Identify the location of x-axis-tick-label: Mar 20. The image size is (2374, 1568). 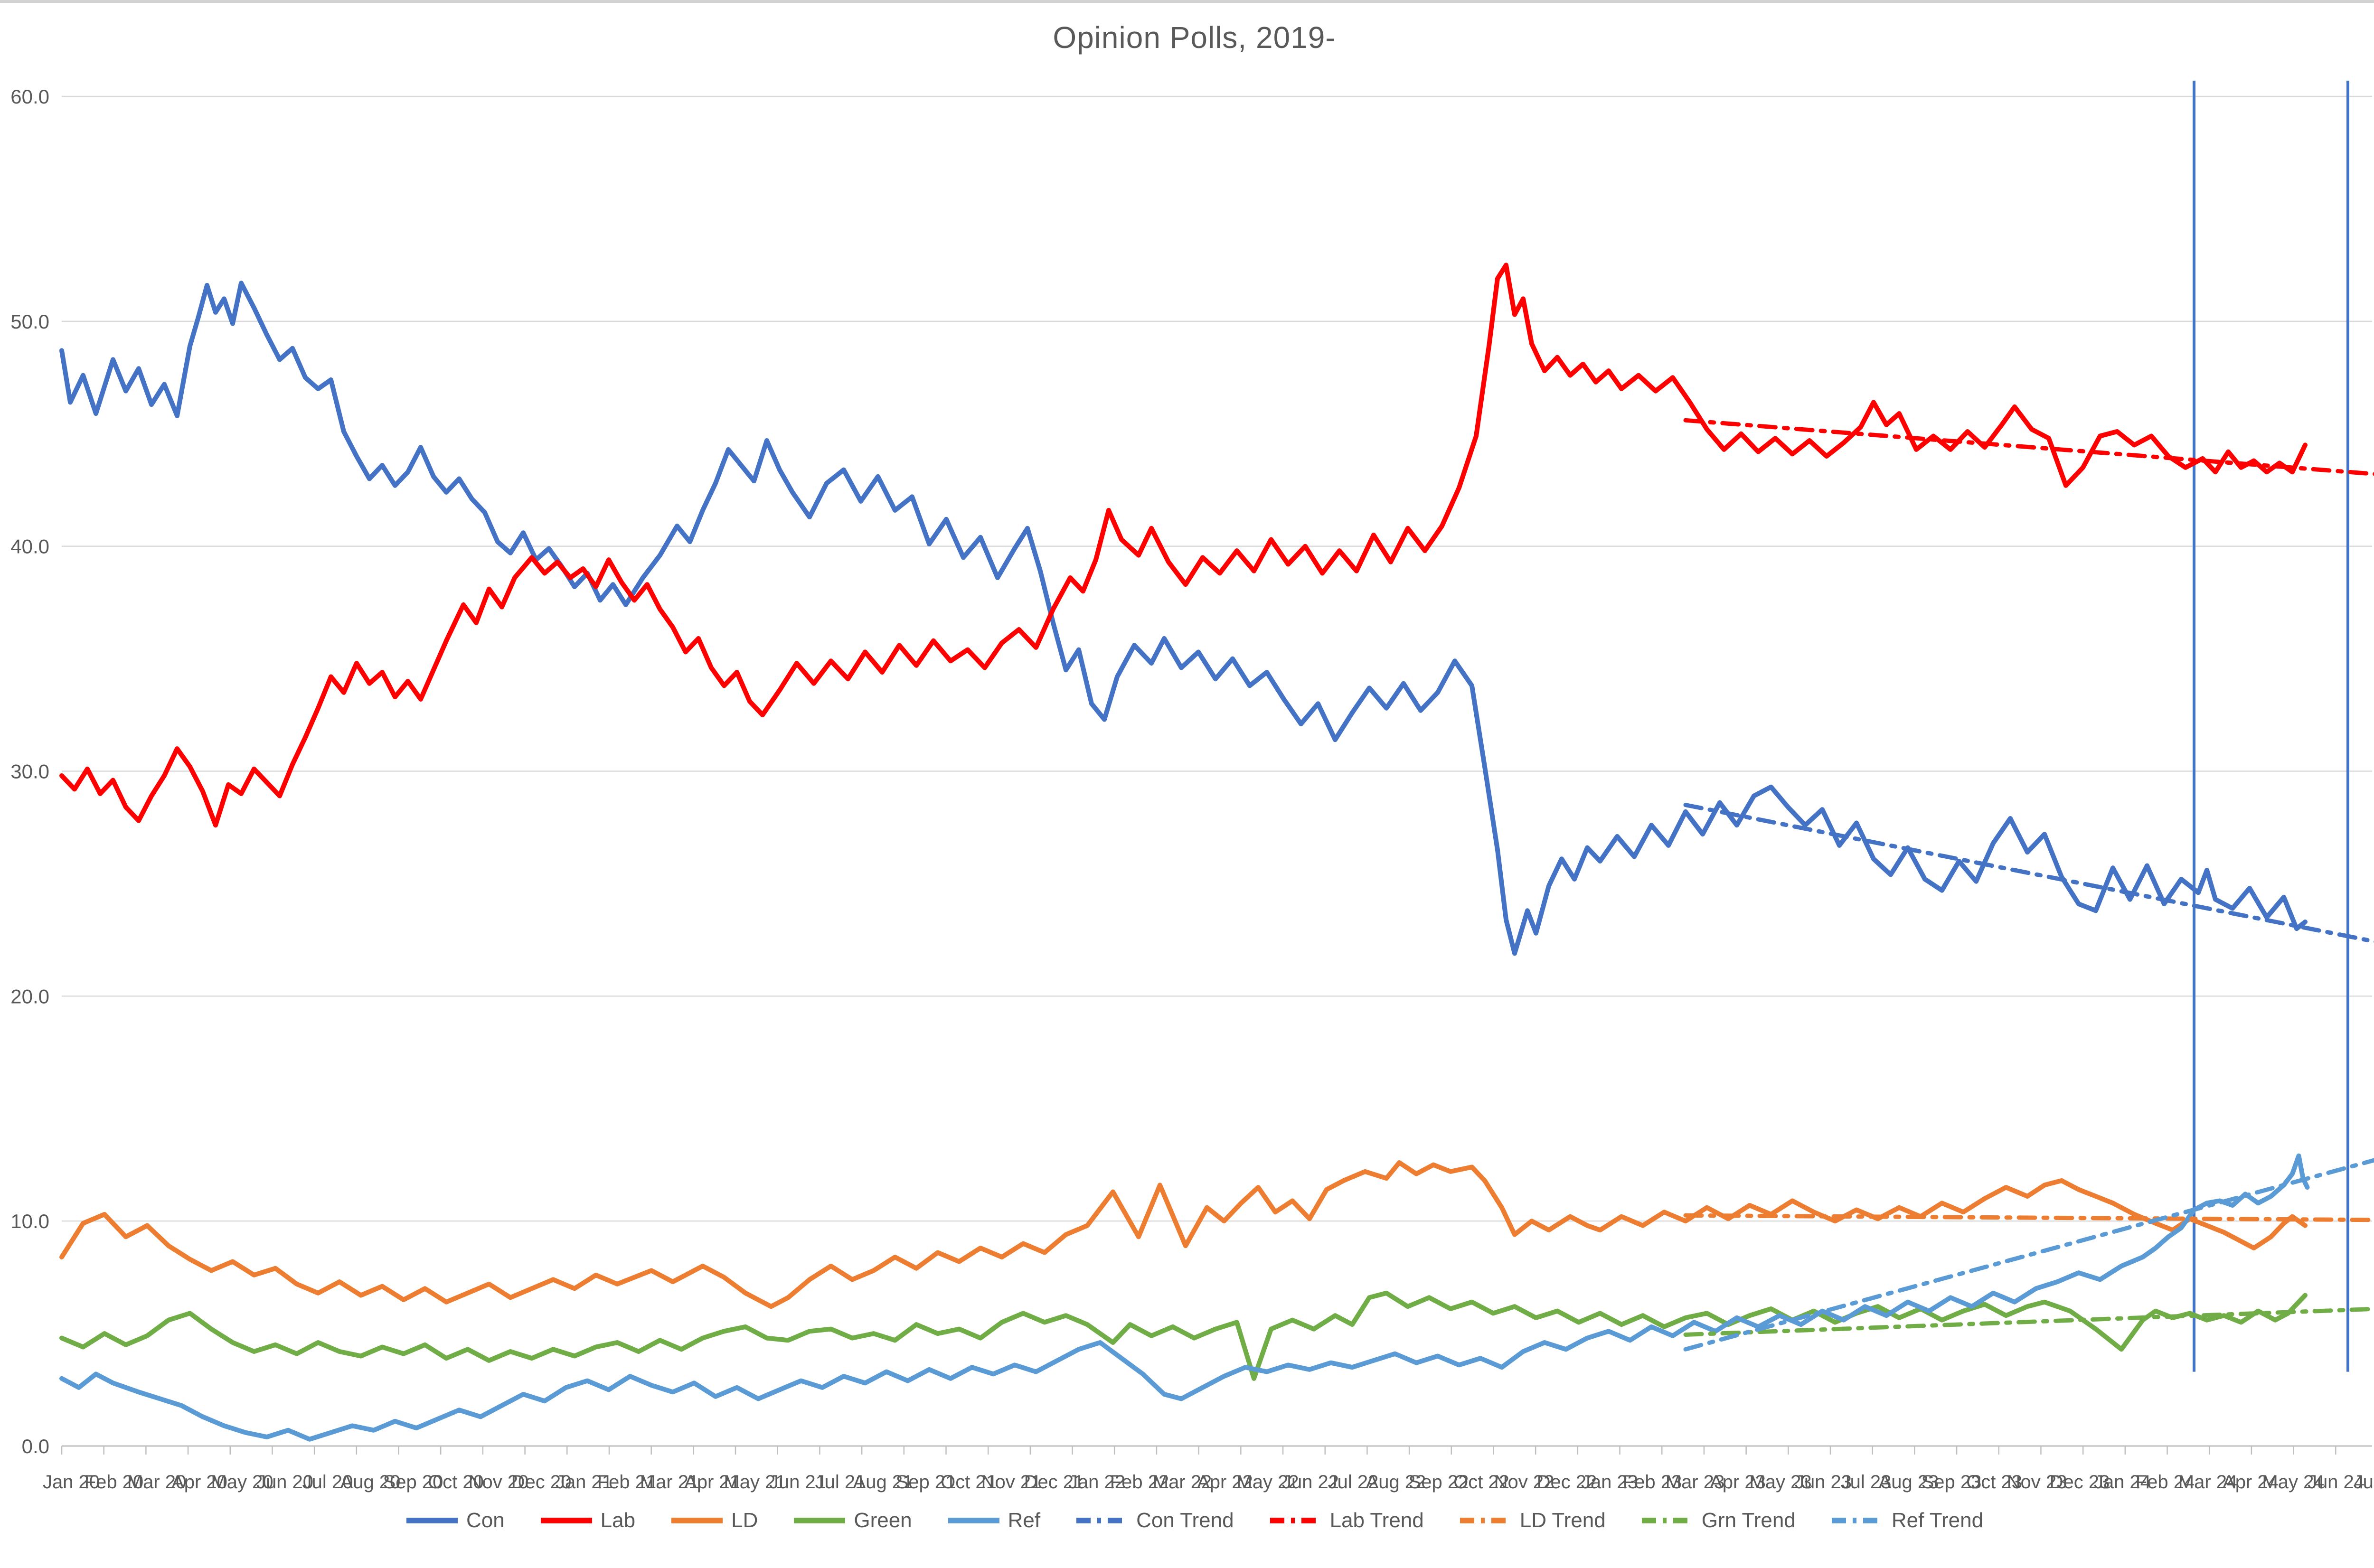
(157, 1482).